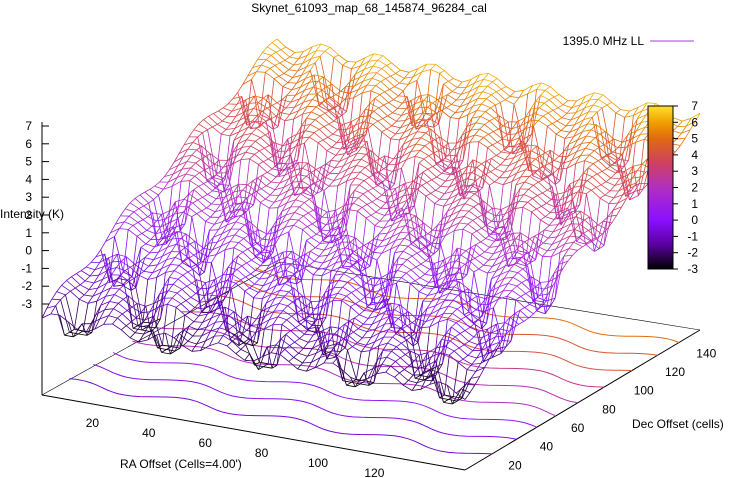 The image size is (738, 478). What do you see at coordinates (26, 268) in the screenshot?
I see `z-tick-label-8: -1` at bounding box center [26, 268].